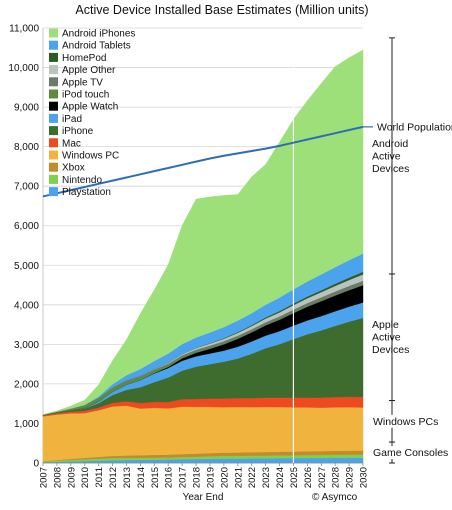 Image resolution: width=452 pixels, height=510 pixels. I want to click on x-tick-label: 2010, so click(85, 477).